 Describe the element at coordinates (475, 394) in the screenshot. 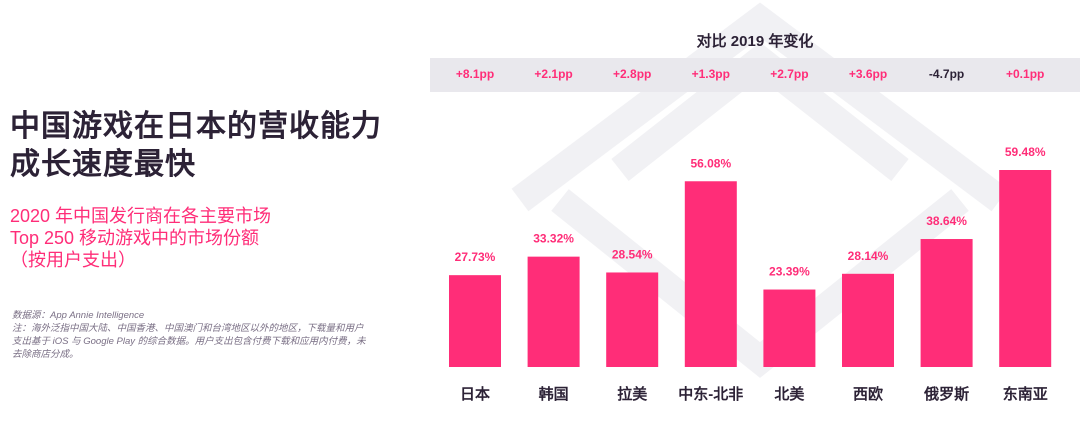

I see `category-label: 日本` at that location.